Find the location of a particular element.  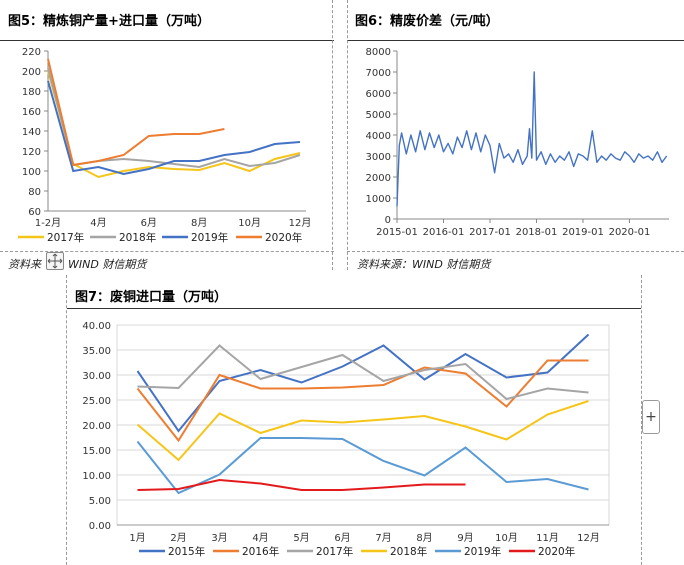

y-tick-label: 0 is located at coordinates (388, 220).